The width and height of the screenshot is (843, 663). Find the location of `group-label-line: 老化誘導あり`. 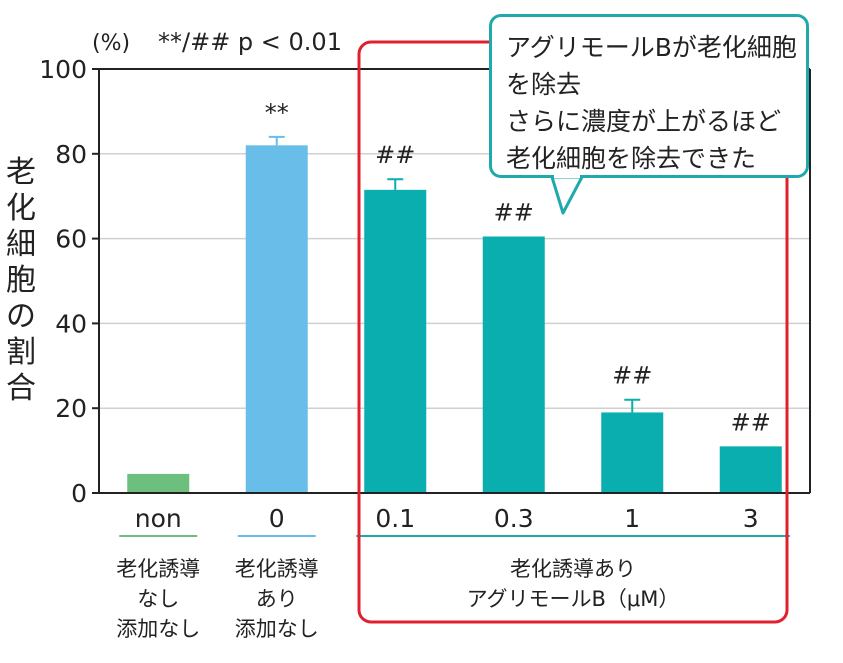

group-label-line: 老化誘導あり is located at coordinates (573, 569).